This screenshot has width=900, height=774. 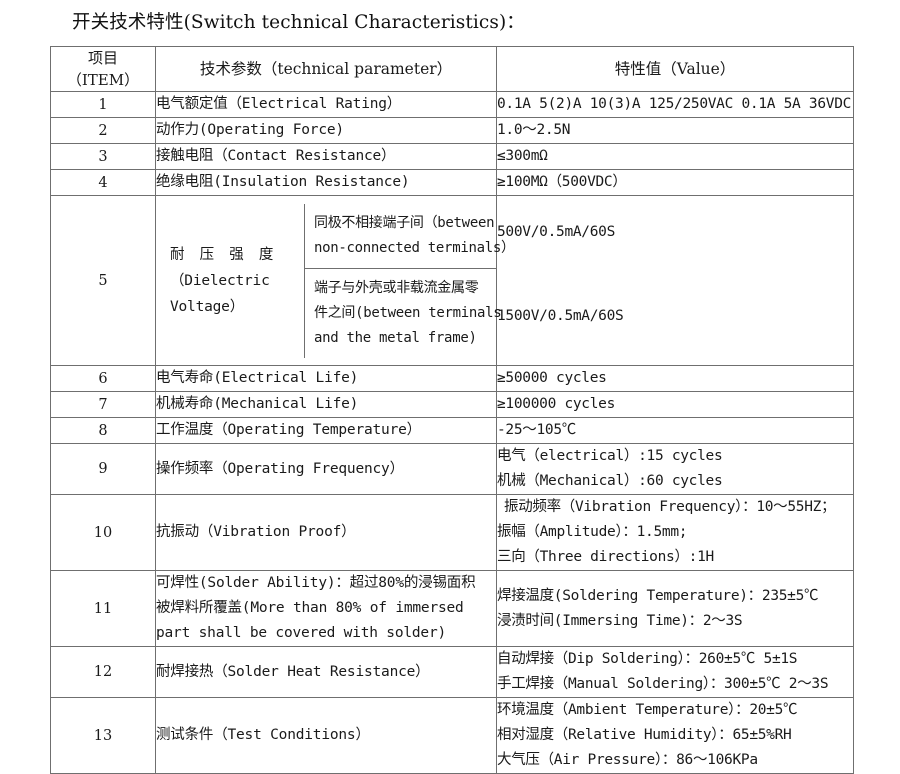 I want to click on row-value: ≥50000 cycles, so click(x=675, y=378).